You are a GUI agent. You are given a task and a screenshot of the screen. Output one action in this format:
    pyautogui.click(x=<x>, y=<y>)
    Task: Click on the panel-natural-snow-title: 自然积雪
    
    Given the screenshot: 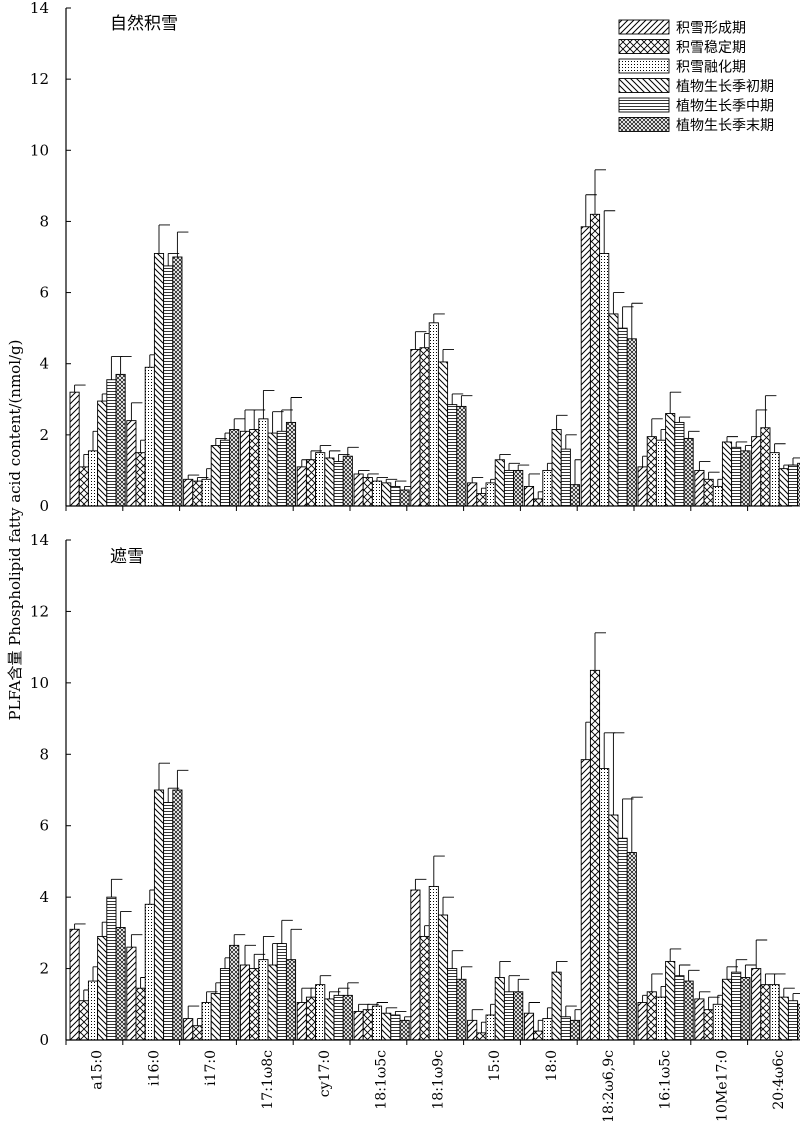 What is the action you would take?
    pyautogui.click(x=144, y=24)
    